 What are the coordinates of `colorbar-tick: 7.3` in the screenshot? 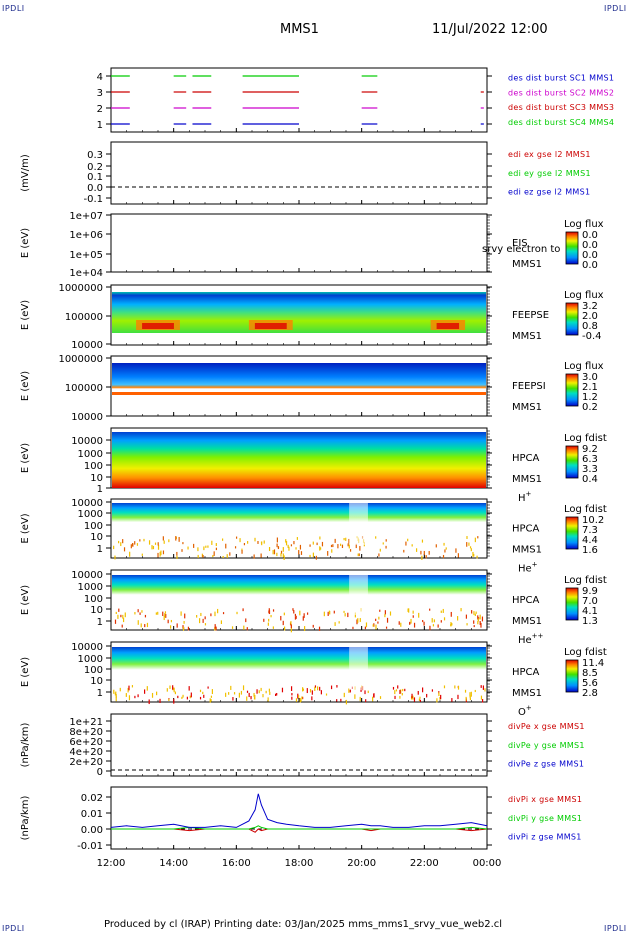 It's located at (590, 530).